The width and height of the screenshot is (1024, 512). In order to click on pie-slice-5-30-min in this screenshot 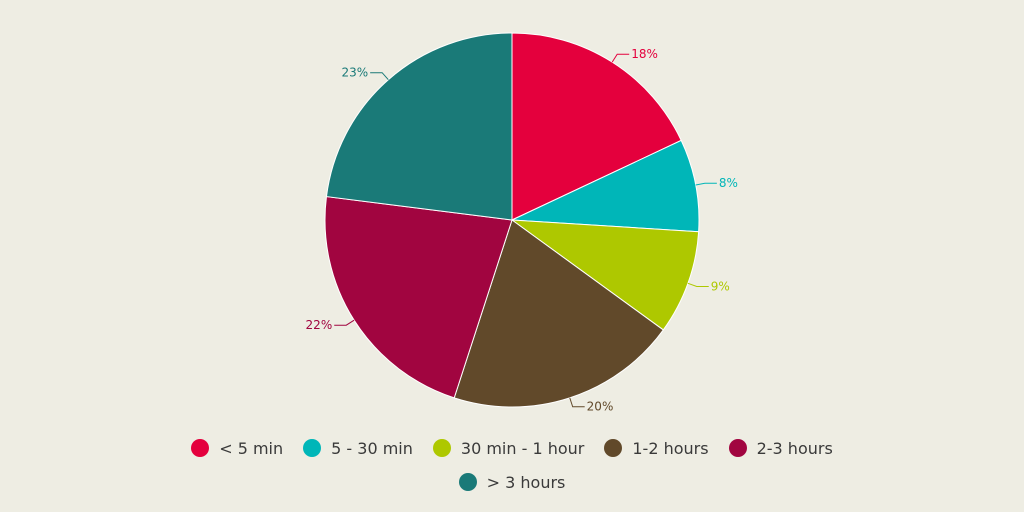, I will do `click(605, 186)`.